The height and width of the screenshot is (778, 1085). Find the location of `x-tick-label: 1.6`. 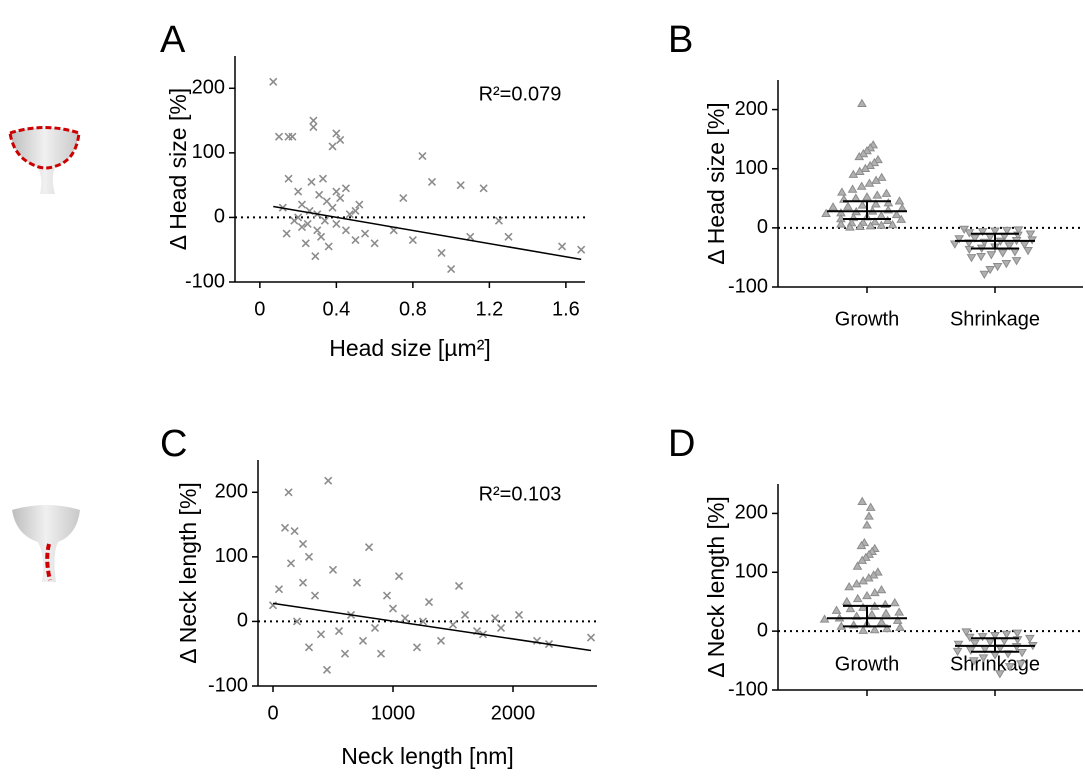

x-tick-label: 1.6 is located at coordinates (566, 309).